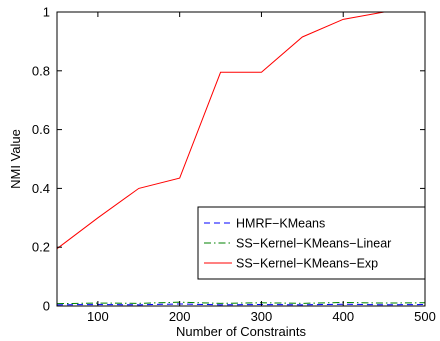 The width and height of the screenshot is (440, 341). What do you see at coordinates (41, 129) in the screenshot?
I see `y-tick-label: 0.6` at bounding box center [41, 129].